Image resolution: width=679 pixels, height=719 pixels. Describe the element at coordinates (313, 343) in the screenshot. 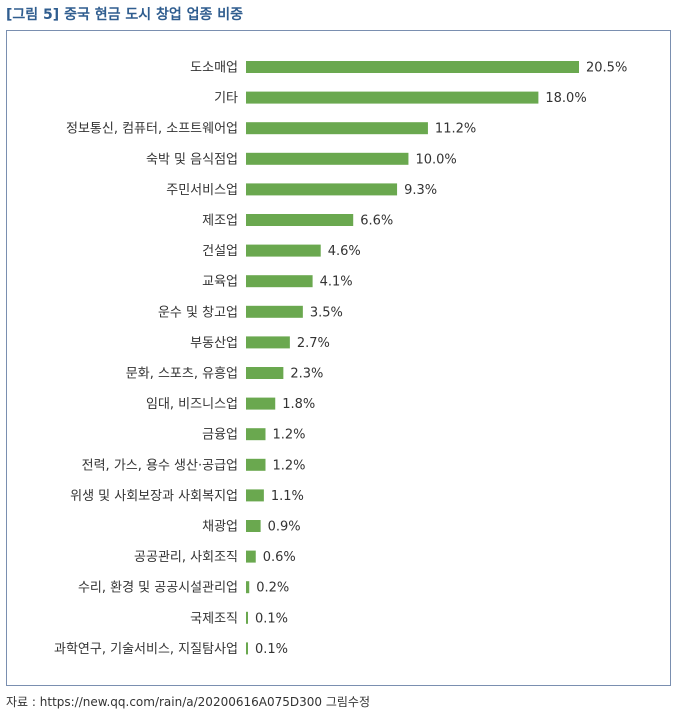

I see `value-label: 2.7%` at that location.